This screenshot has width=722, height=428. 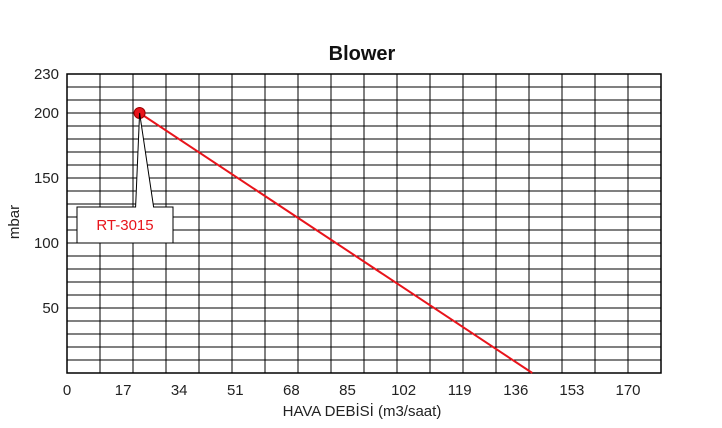 I want to click on callout-box, so click(x=125, y=178).